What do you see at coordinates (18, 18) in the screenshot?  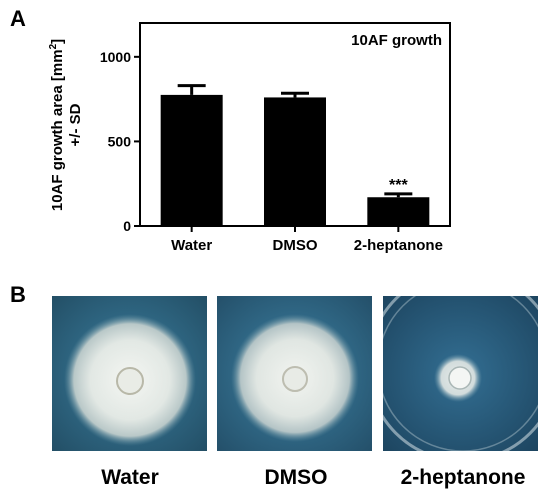 I see `panel-a-letter: A` at bounding box center [18, 18].